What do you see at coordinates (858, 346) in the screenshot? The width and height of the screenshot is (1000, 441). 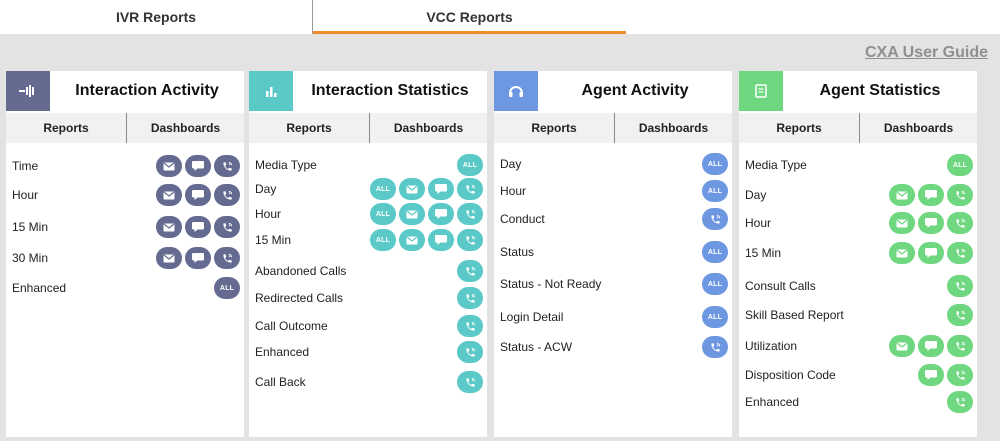 I see `report-row: Utilization` at bounding box center [858, 346].